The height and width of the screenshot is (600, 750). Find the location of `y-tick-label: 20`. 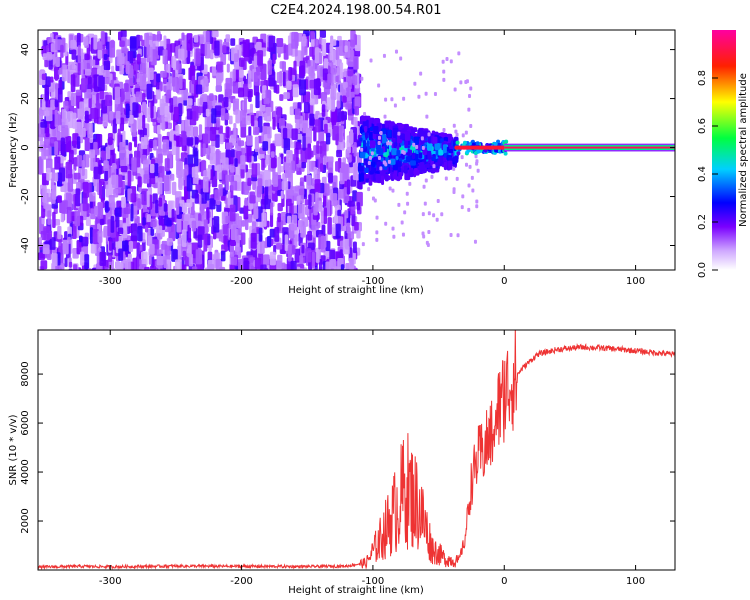

y-tick-label: 20 is located at coordinates (25, 98).